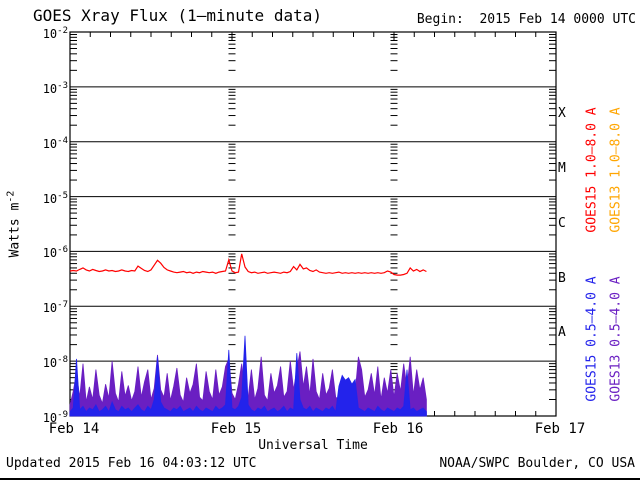 This screenshot has height=480, width=640. Describe the element at coordinates (592, 170) in the screenshot. I see `legend-goes15-long: GOES15 1.0–8.0 A` at that location.